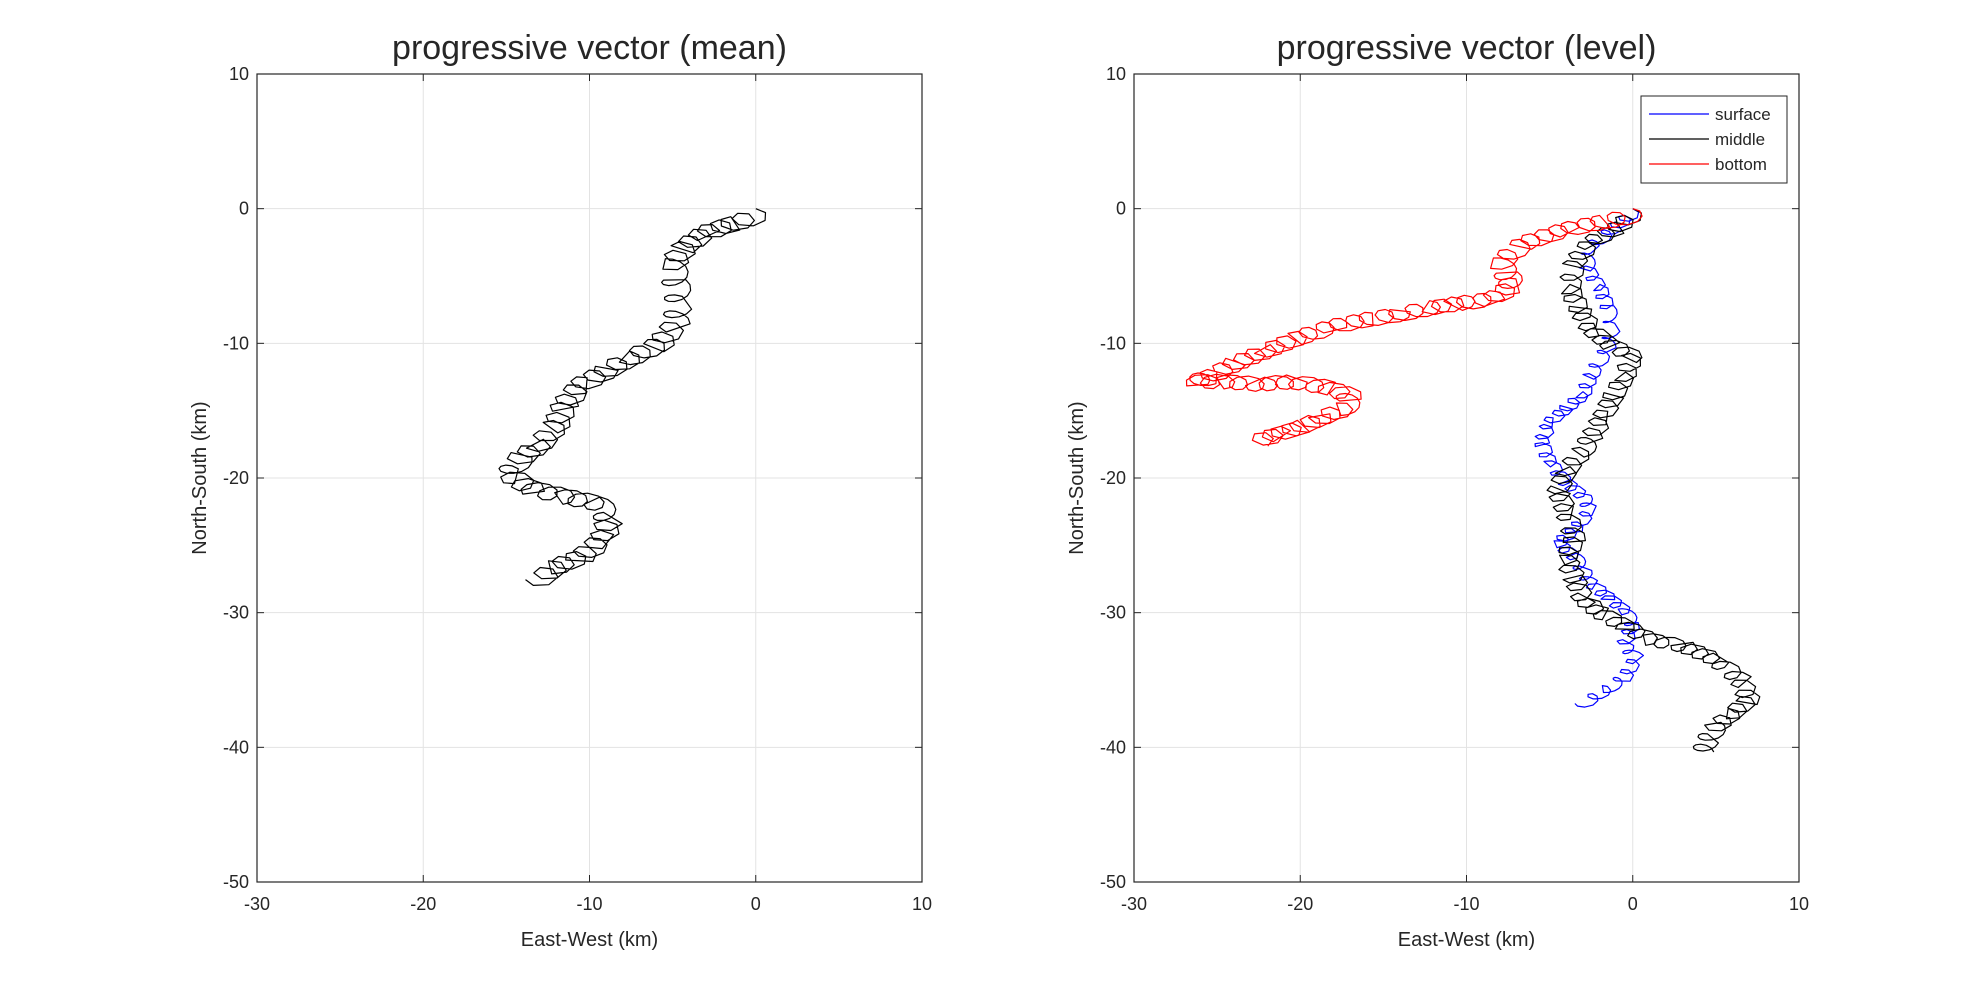 Image resolution: width=1977 pixels, height=989 pixels. I want to click on legend: surface middle bottom, so click(1714, 139).